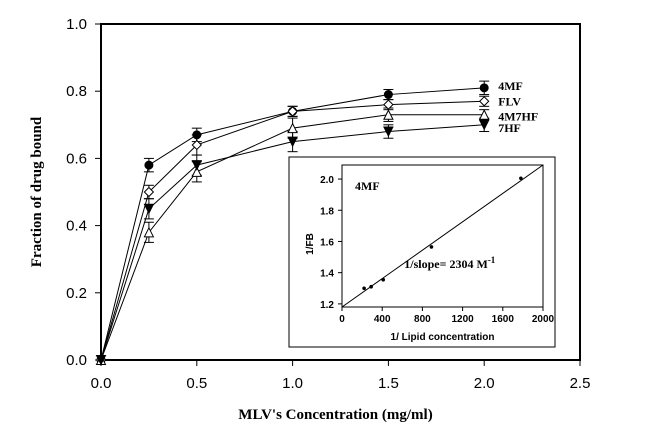 This screenshot has width=651, height=442. What do you see at coordinates (76, 293) in the screenshot?
I see `y-tick-label: 0.2` at bounding box center [76, 293].